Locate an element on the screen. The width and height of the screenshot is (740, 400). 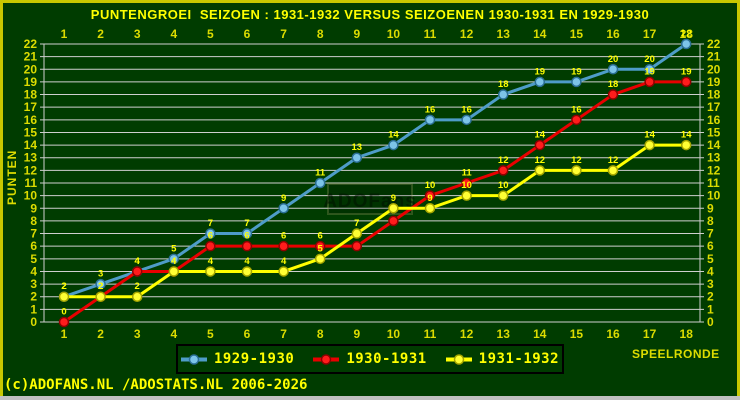
legend-item-1931-1932: 1931-1932 is located at coordinates (502, 359).